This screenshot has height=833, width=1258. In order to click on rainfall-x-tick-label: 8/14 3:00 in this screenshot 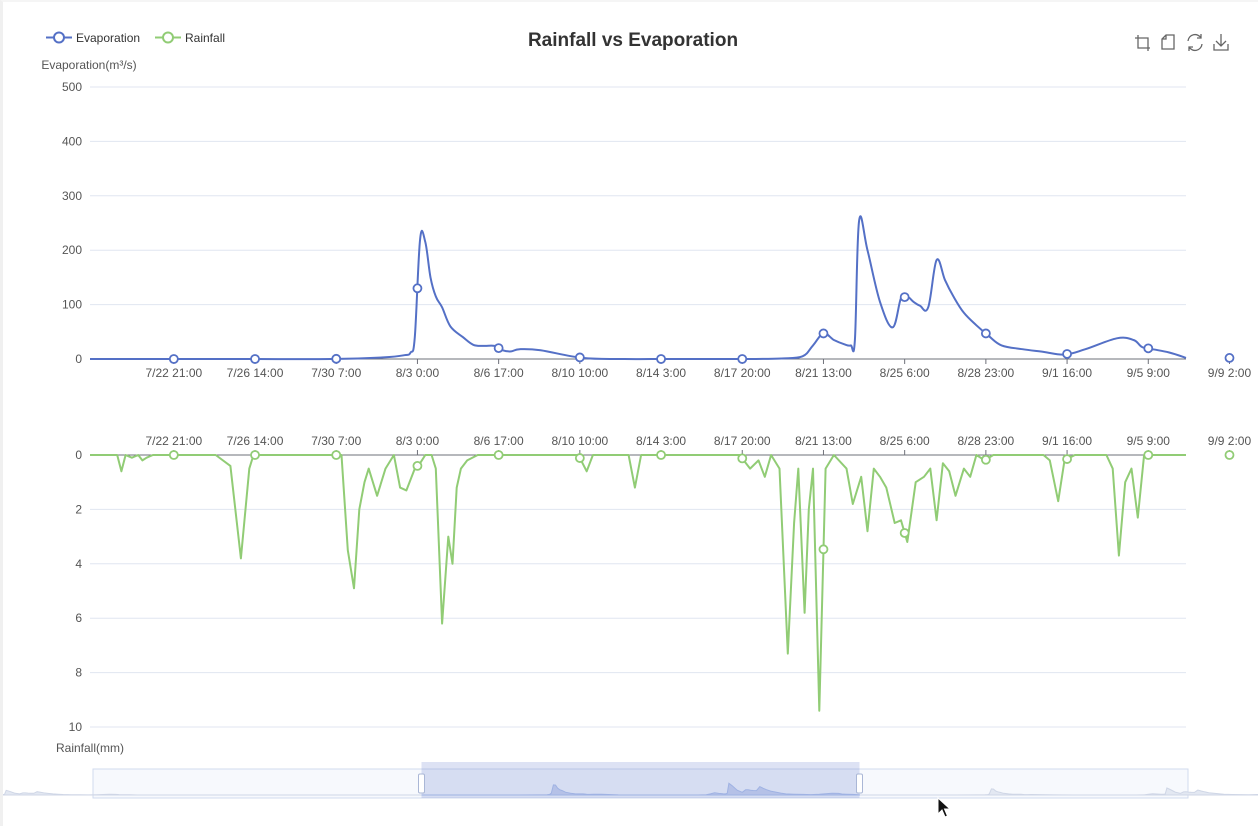, I will do `click(661, 441)`.